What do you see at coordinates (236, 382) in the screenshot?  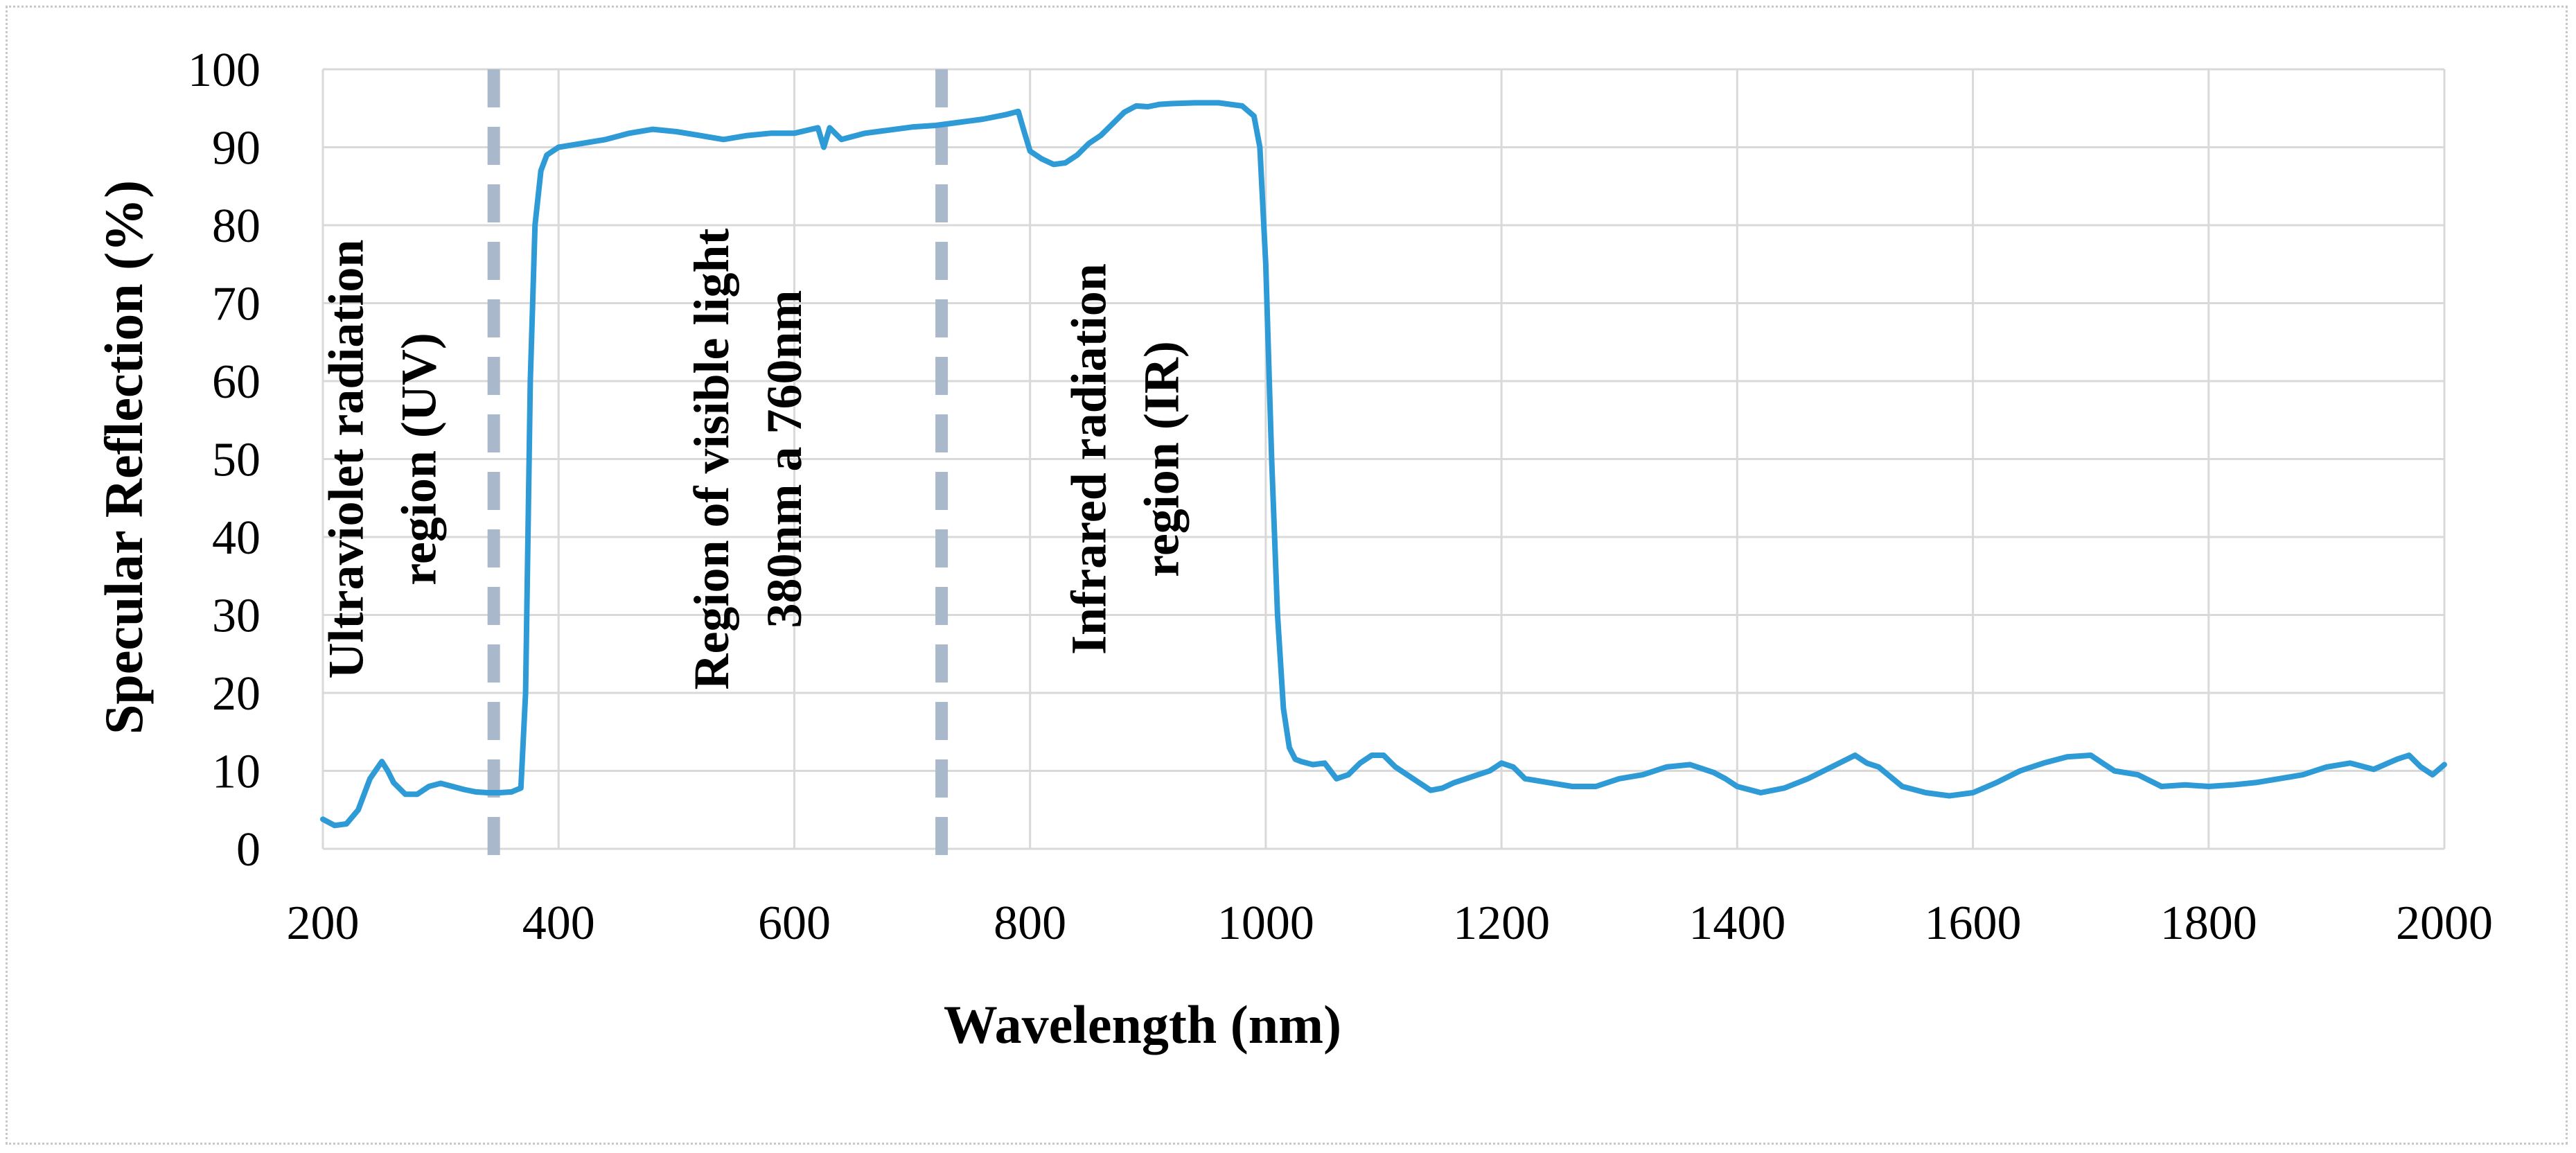 I see `y-tick-label: 60` at bounding box center [236, 382].